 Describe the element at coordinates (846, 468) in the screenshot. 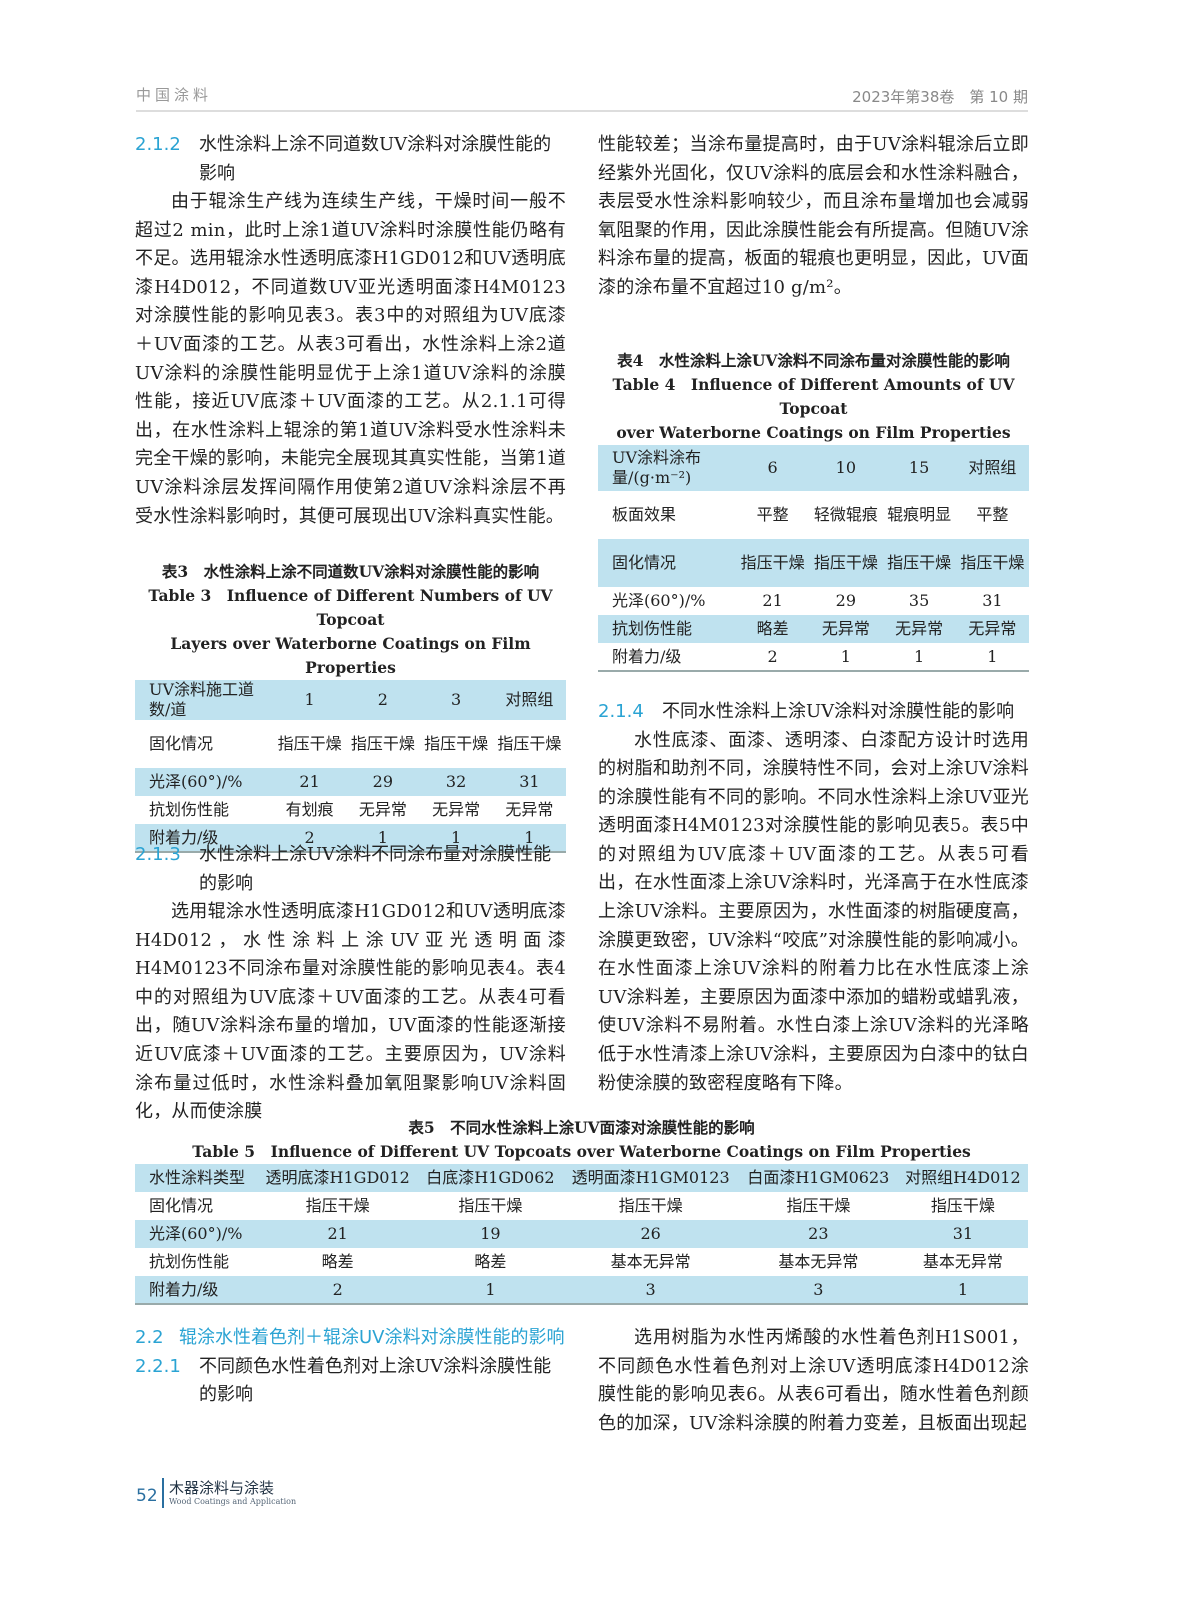

I see `table-header-cell: 10` at that location.